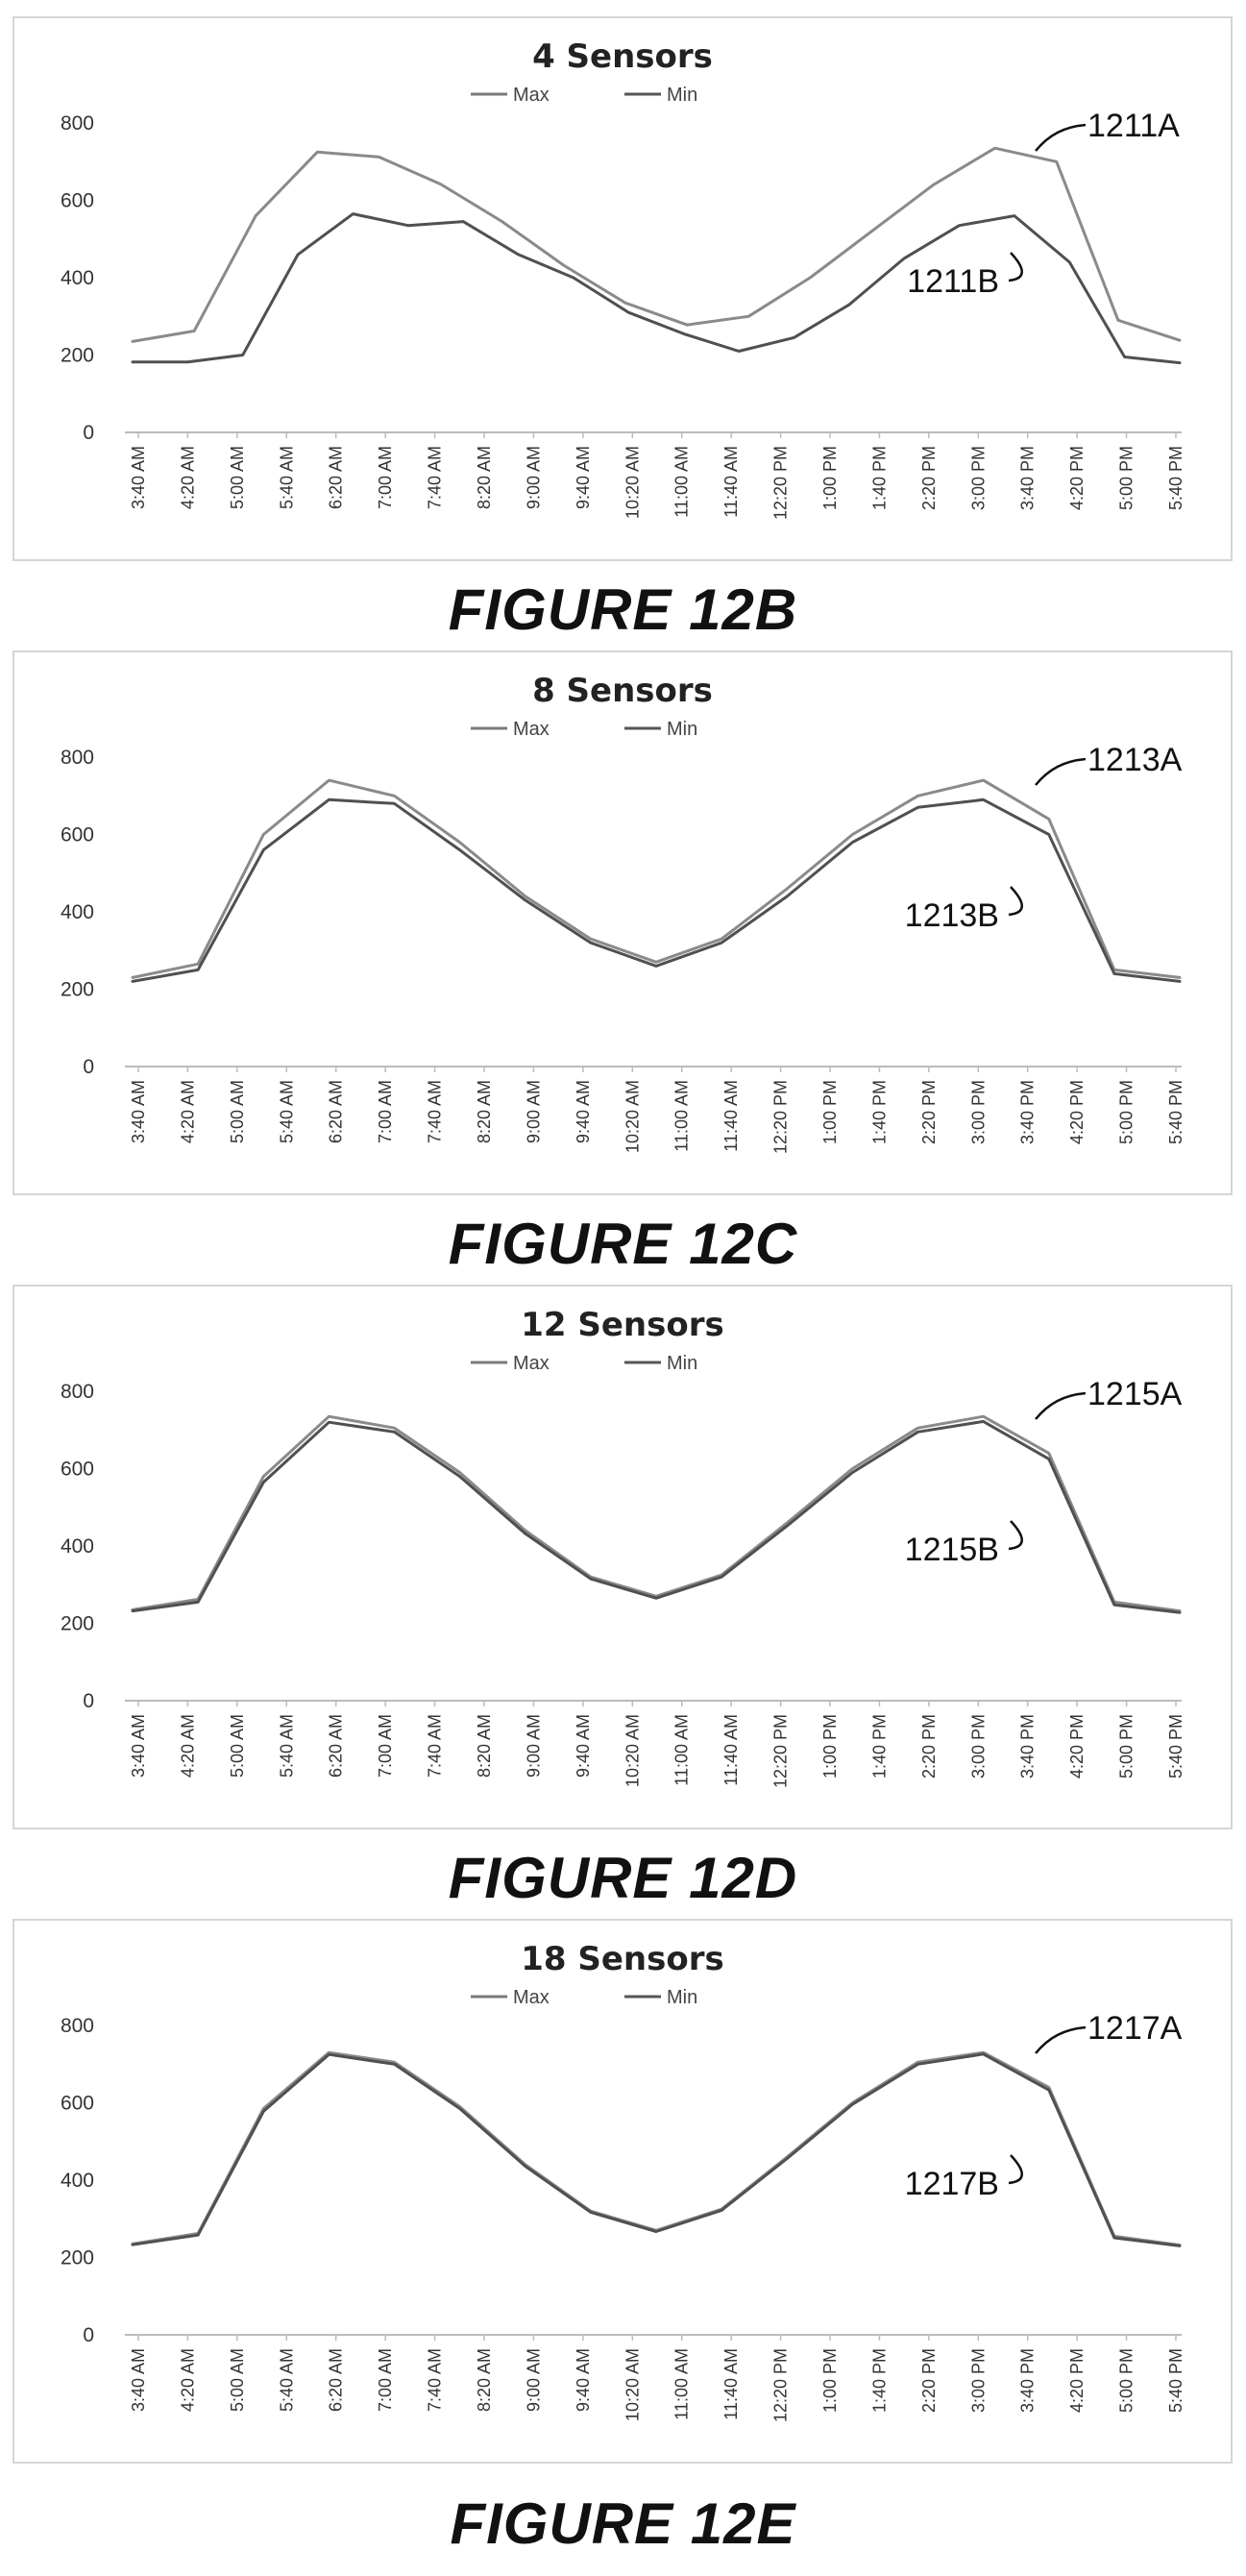 This screenshot has height=2576, width=1246. What do you see at coordinates (1135, 2028) in the screenshot?
I see `callout-label-a: 1217A` at bounding box center [1135, 2028].